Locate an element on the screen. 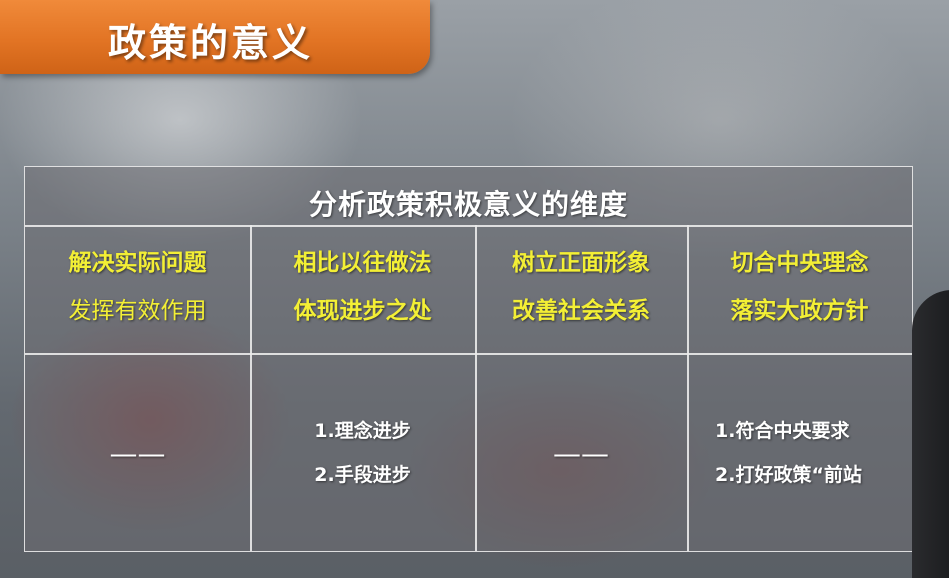 This screenshot has width=949, height=578. table-title: 分析政策积极意义的维度 is located at coordinates (468, 204).